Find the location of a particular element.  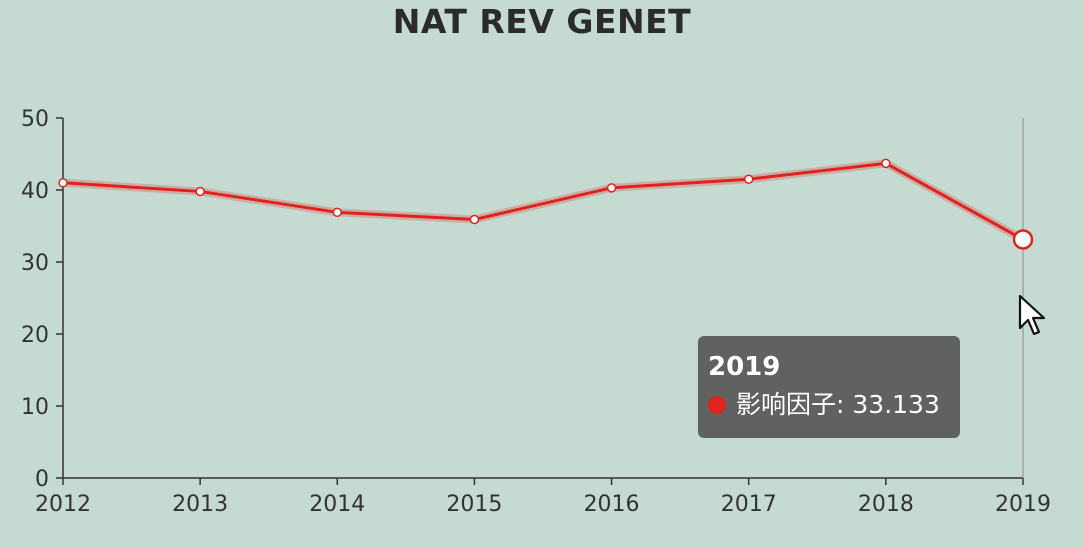

tooltip-row: 影响因子: 33.133 is located at coordinates (829, 405).